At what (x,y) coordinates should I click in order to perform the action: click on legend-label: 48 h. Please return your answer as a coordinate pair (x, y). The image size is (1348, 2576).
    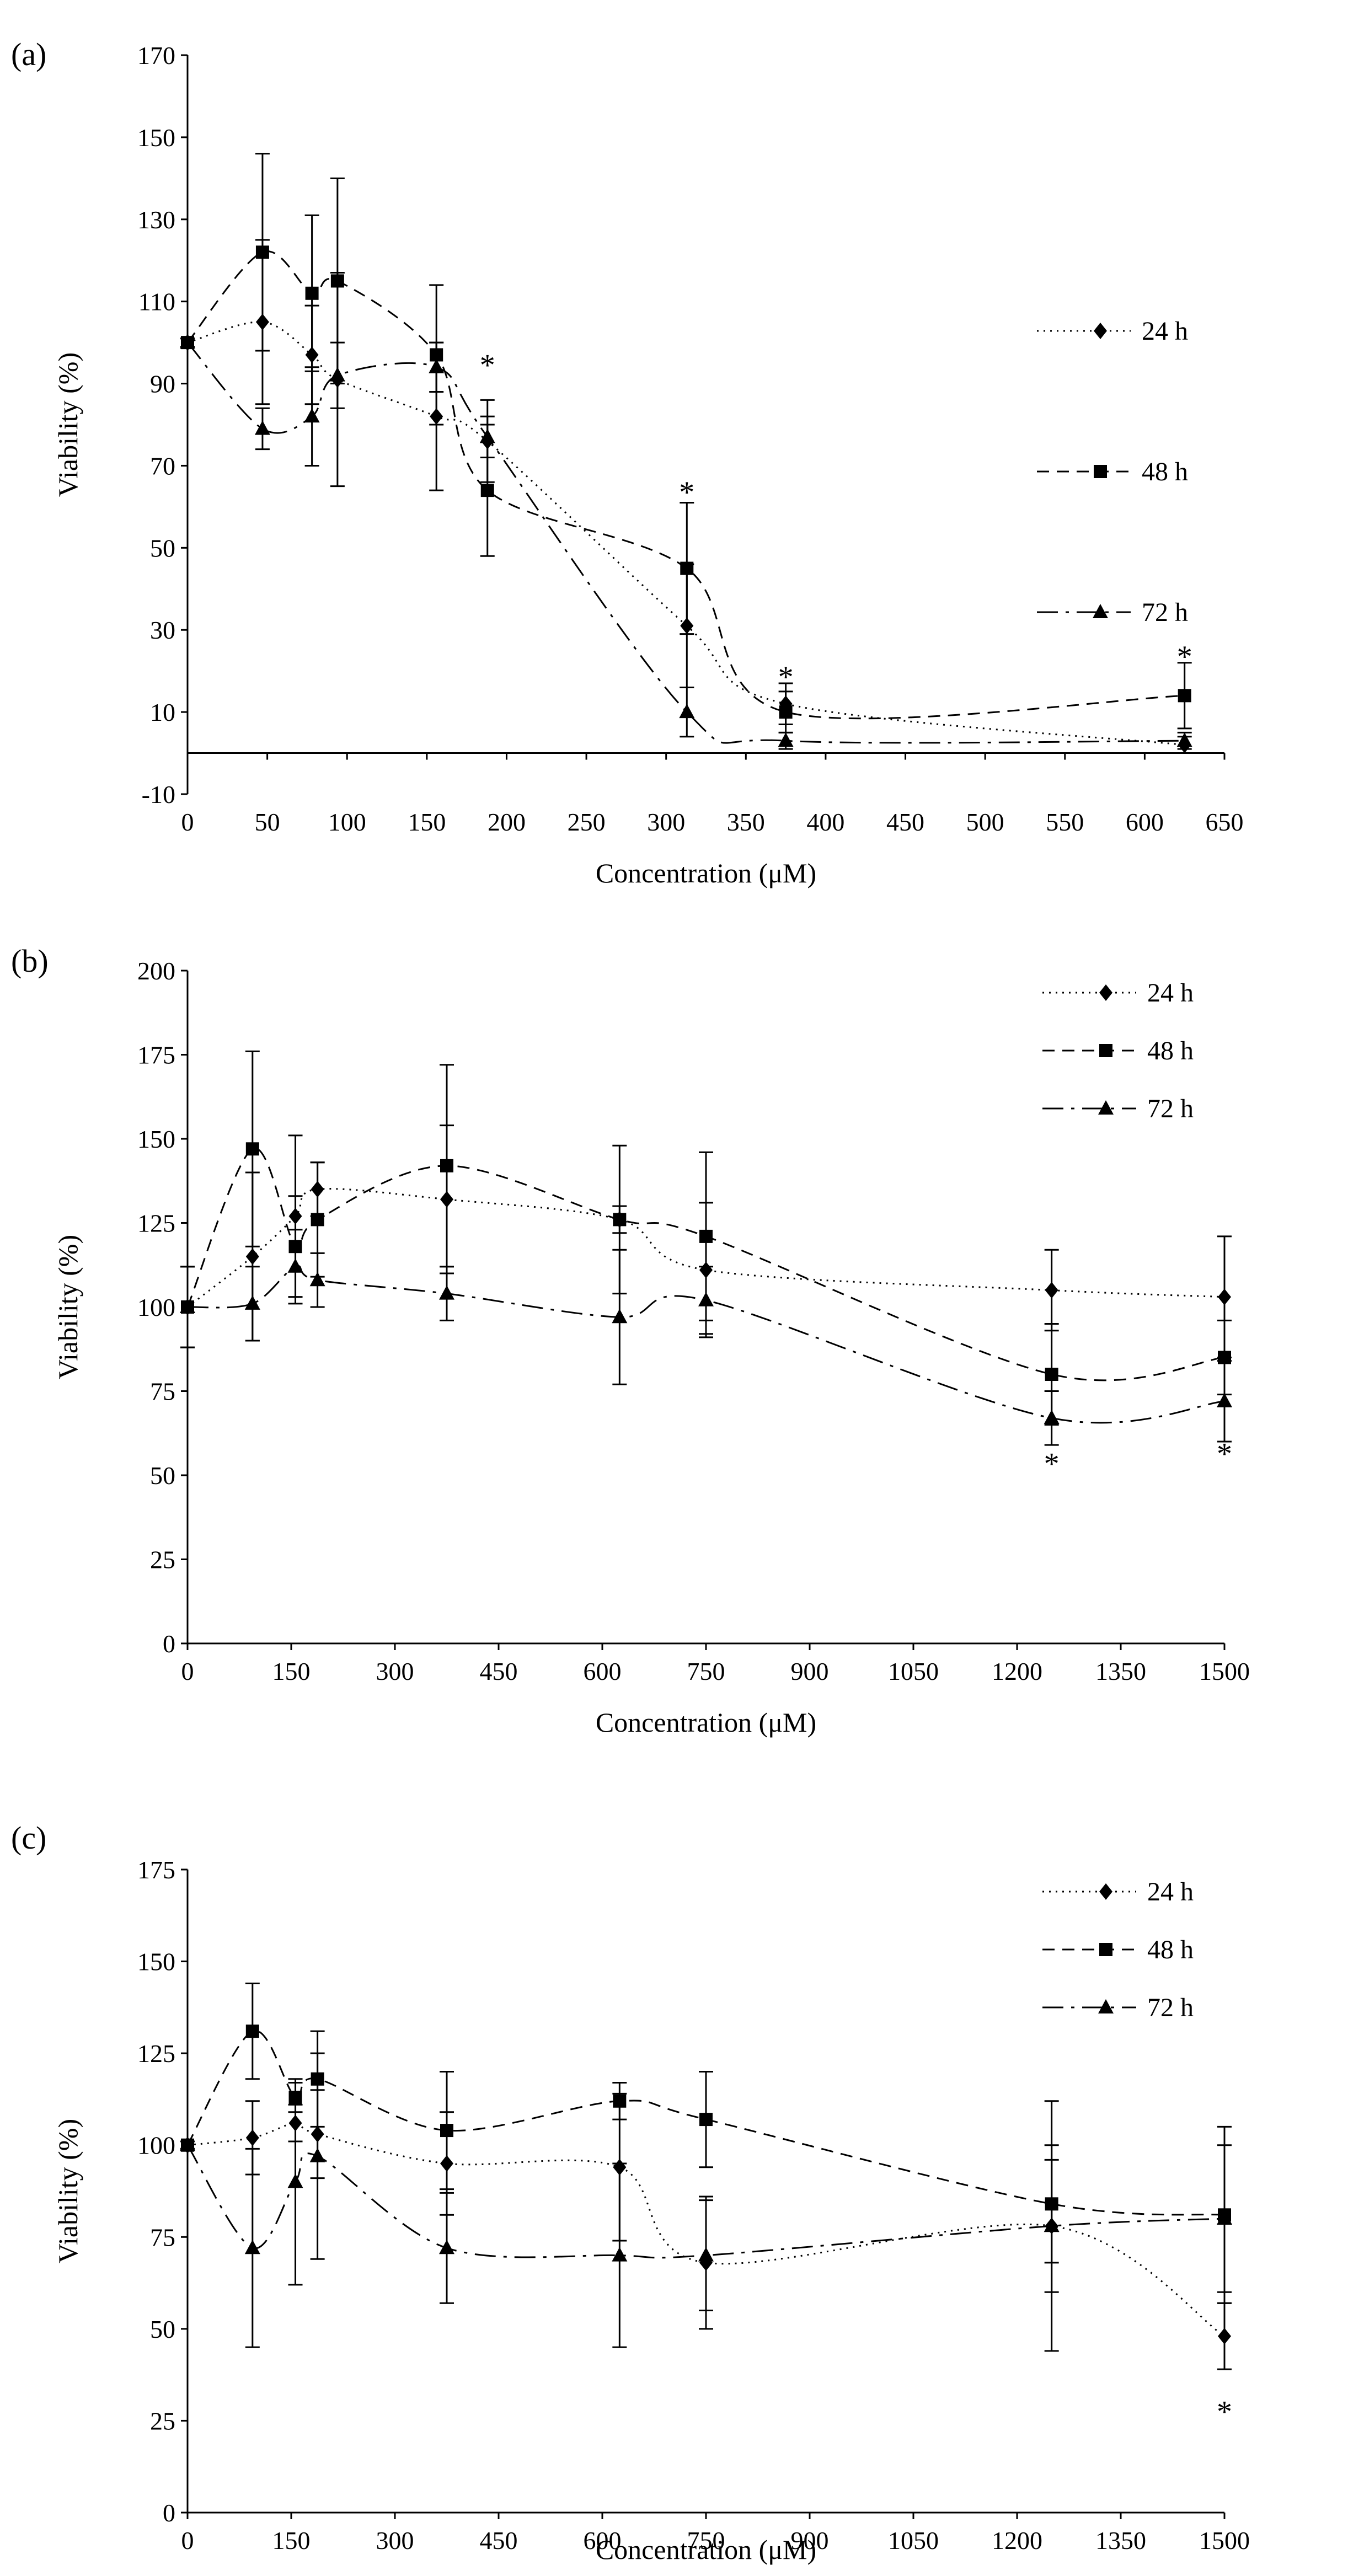
    Looking at the image, I should click on (1171, 1050).